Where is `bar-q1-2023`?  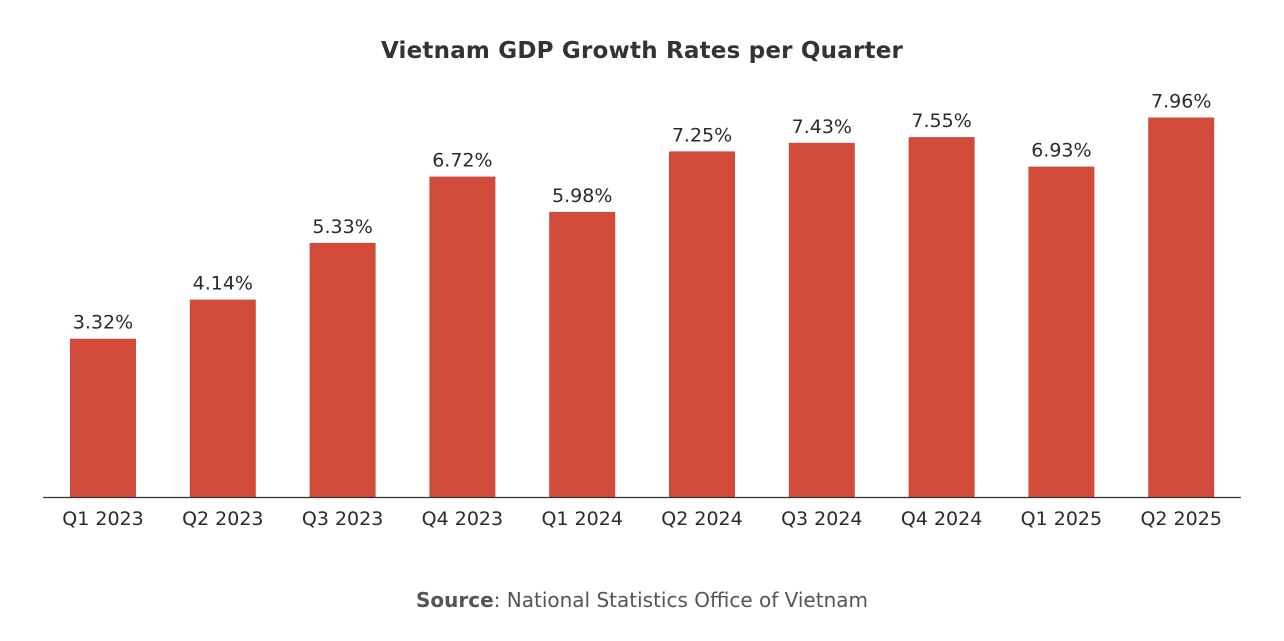
bar-q1-2023 is located at coordinates (103, 417).